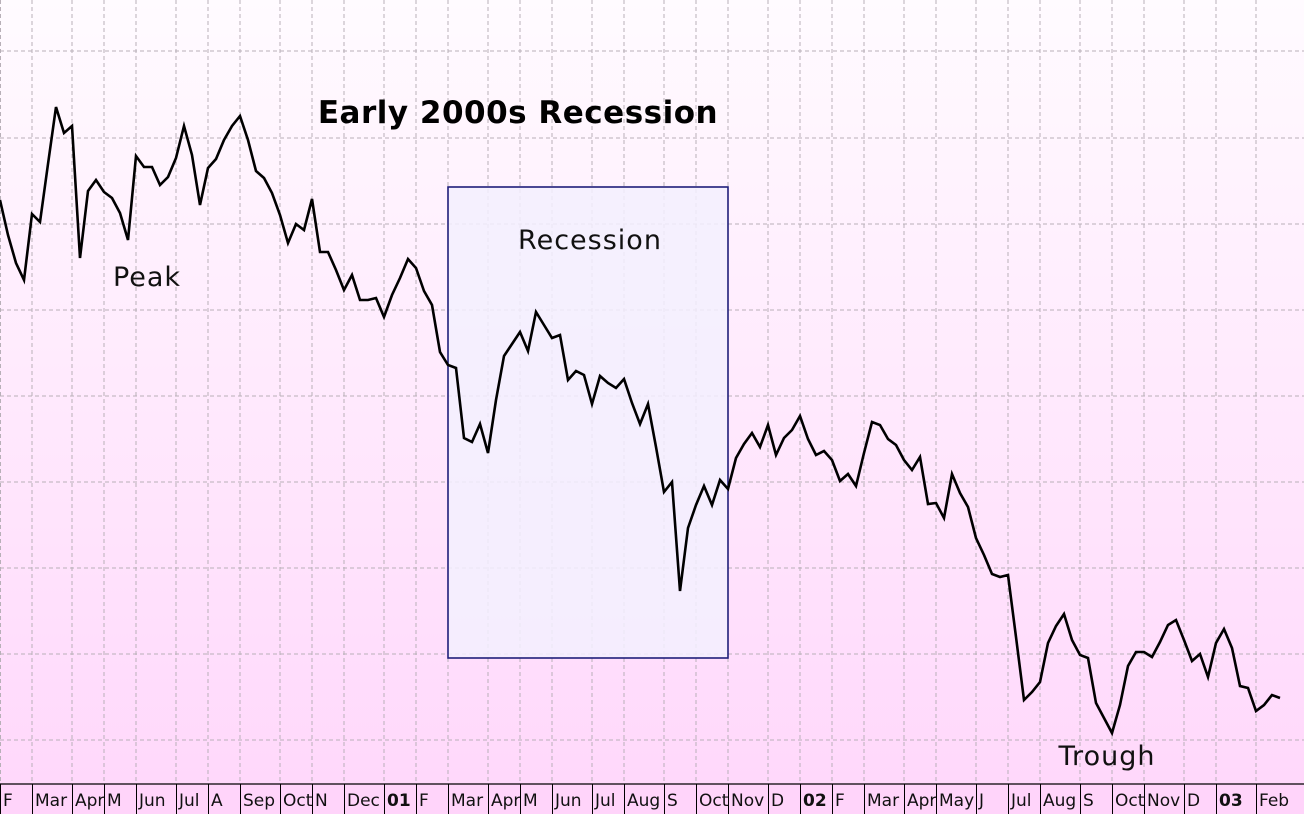 The image size is (1304, 814). What do you see at coordinates (1107, 756) in the screenshot?
I see `annotation-trough: Trough` at bounding box center [1107, 756].